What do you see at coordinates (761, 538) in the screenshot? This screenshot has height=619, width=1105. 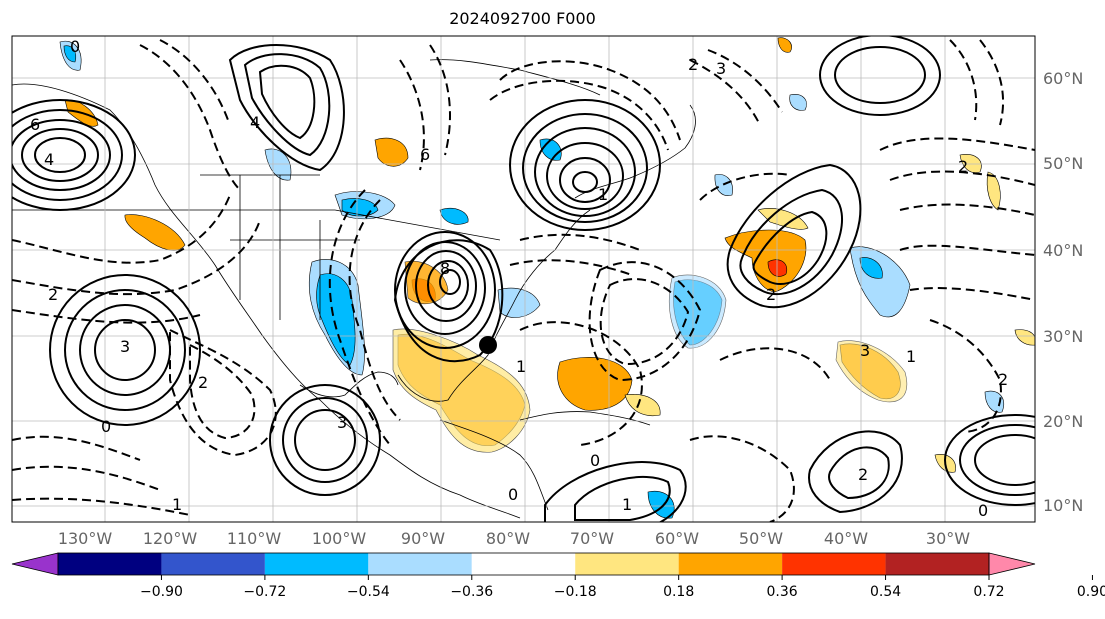 I see `lon-label: 50°W` at bounding box center [761, 538].